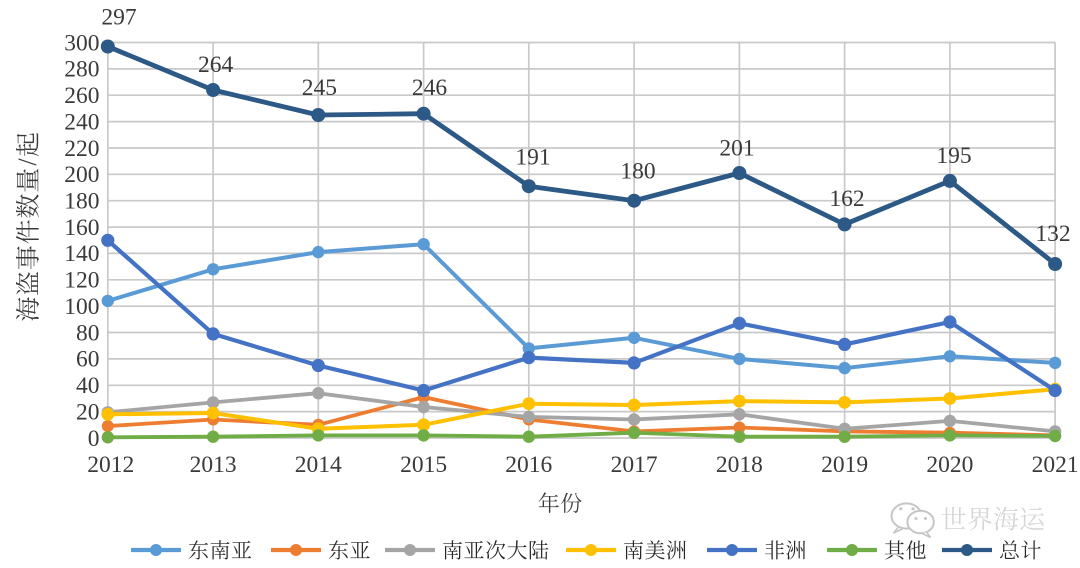 This screenshot has height=568, width=1080. What do you see at coordinates (953, 156) in the screenshot?
I see `svg-text: 195` at bounding box center [953, 156].